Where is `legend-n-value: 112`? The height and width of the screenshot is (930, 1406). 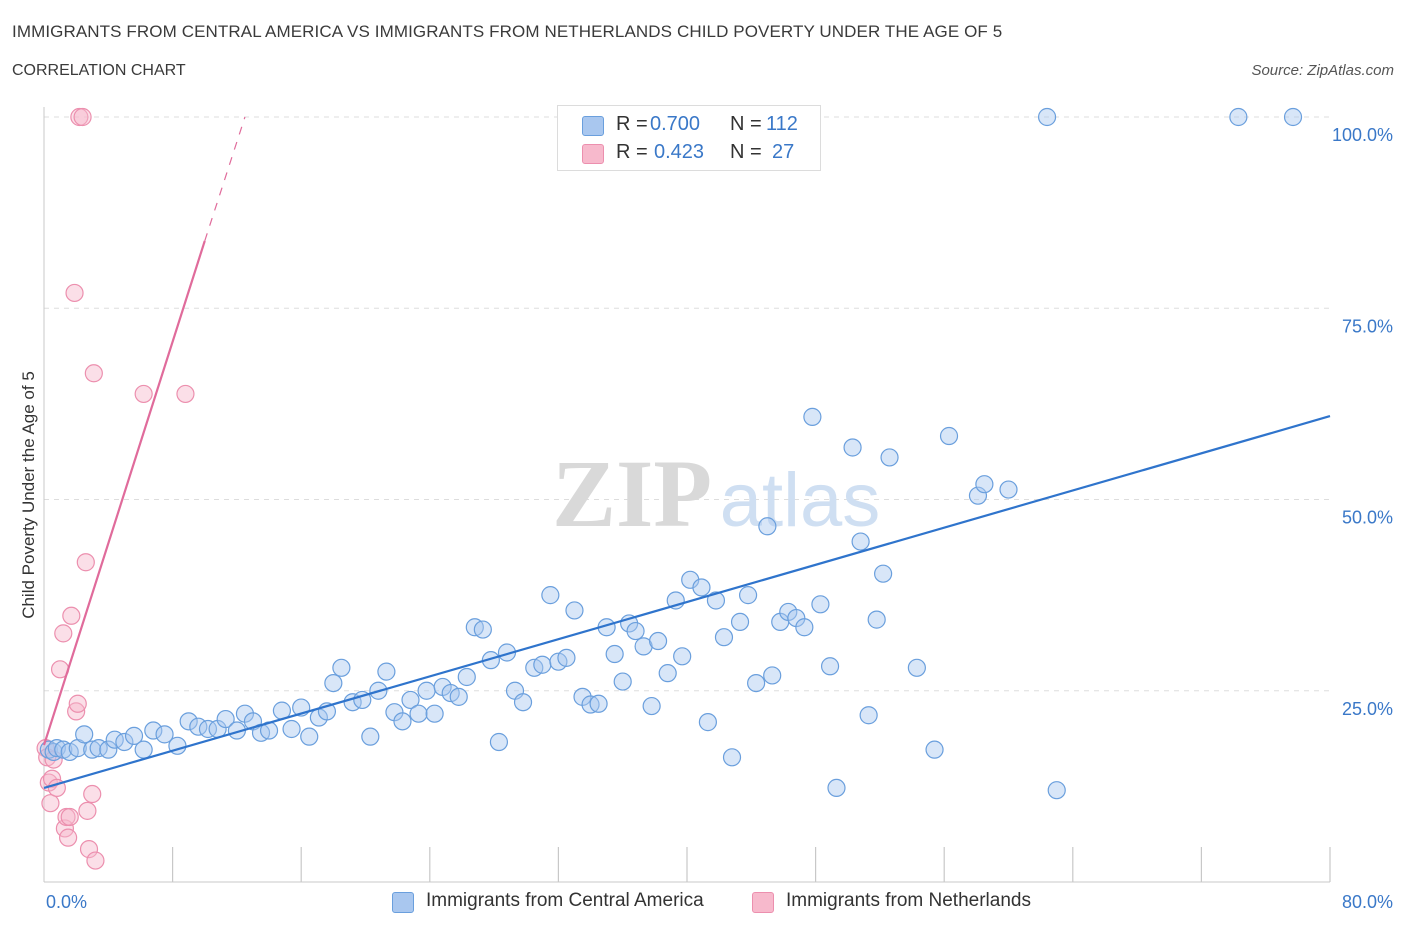 legend-n-value: 112 is located at coordinates (782, 124).